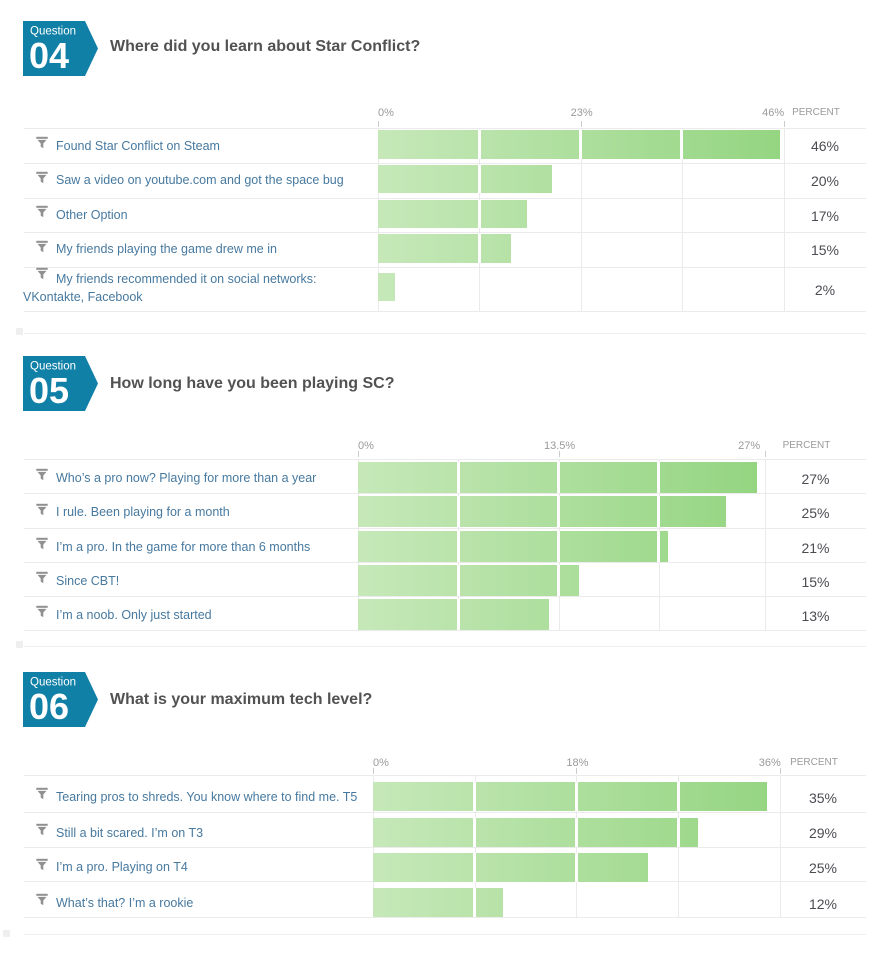 The width and height of the screenshot is (888, 960). I want to click on svg-text: 04, so click(49, 55).